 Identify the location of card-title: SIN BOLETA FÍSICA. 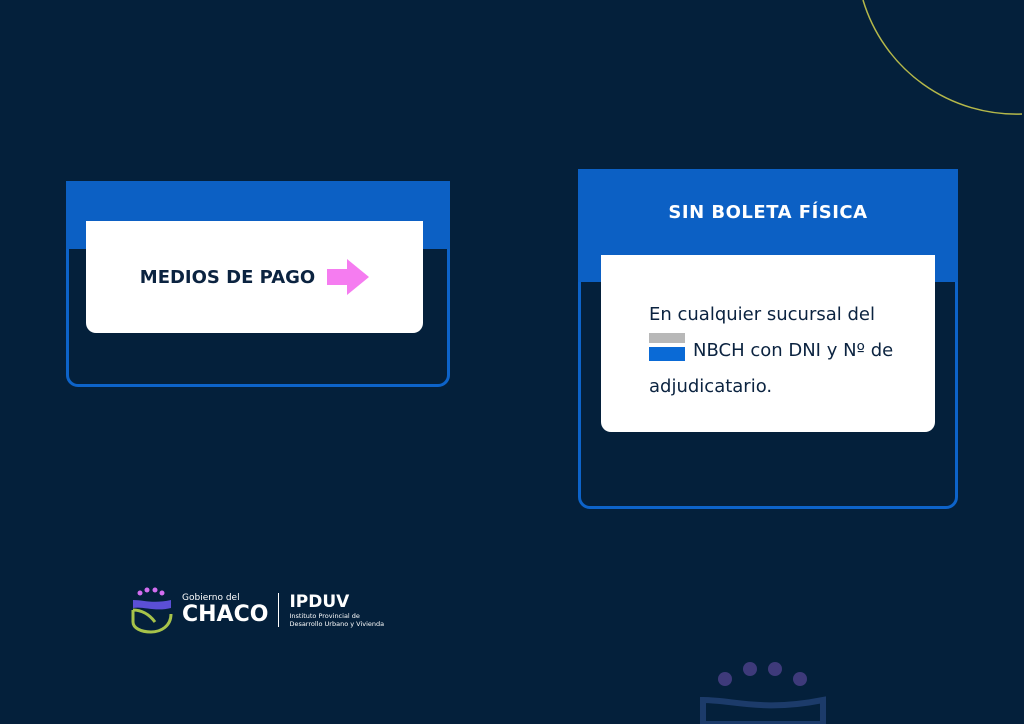
(768, 212).